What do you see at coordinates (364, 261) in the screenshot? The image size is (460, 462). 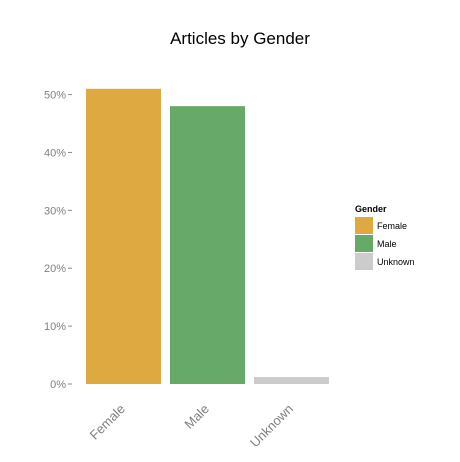 I see `legend-swatch-unknown` at bounding box center [364, 261].